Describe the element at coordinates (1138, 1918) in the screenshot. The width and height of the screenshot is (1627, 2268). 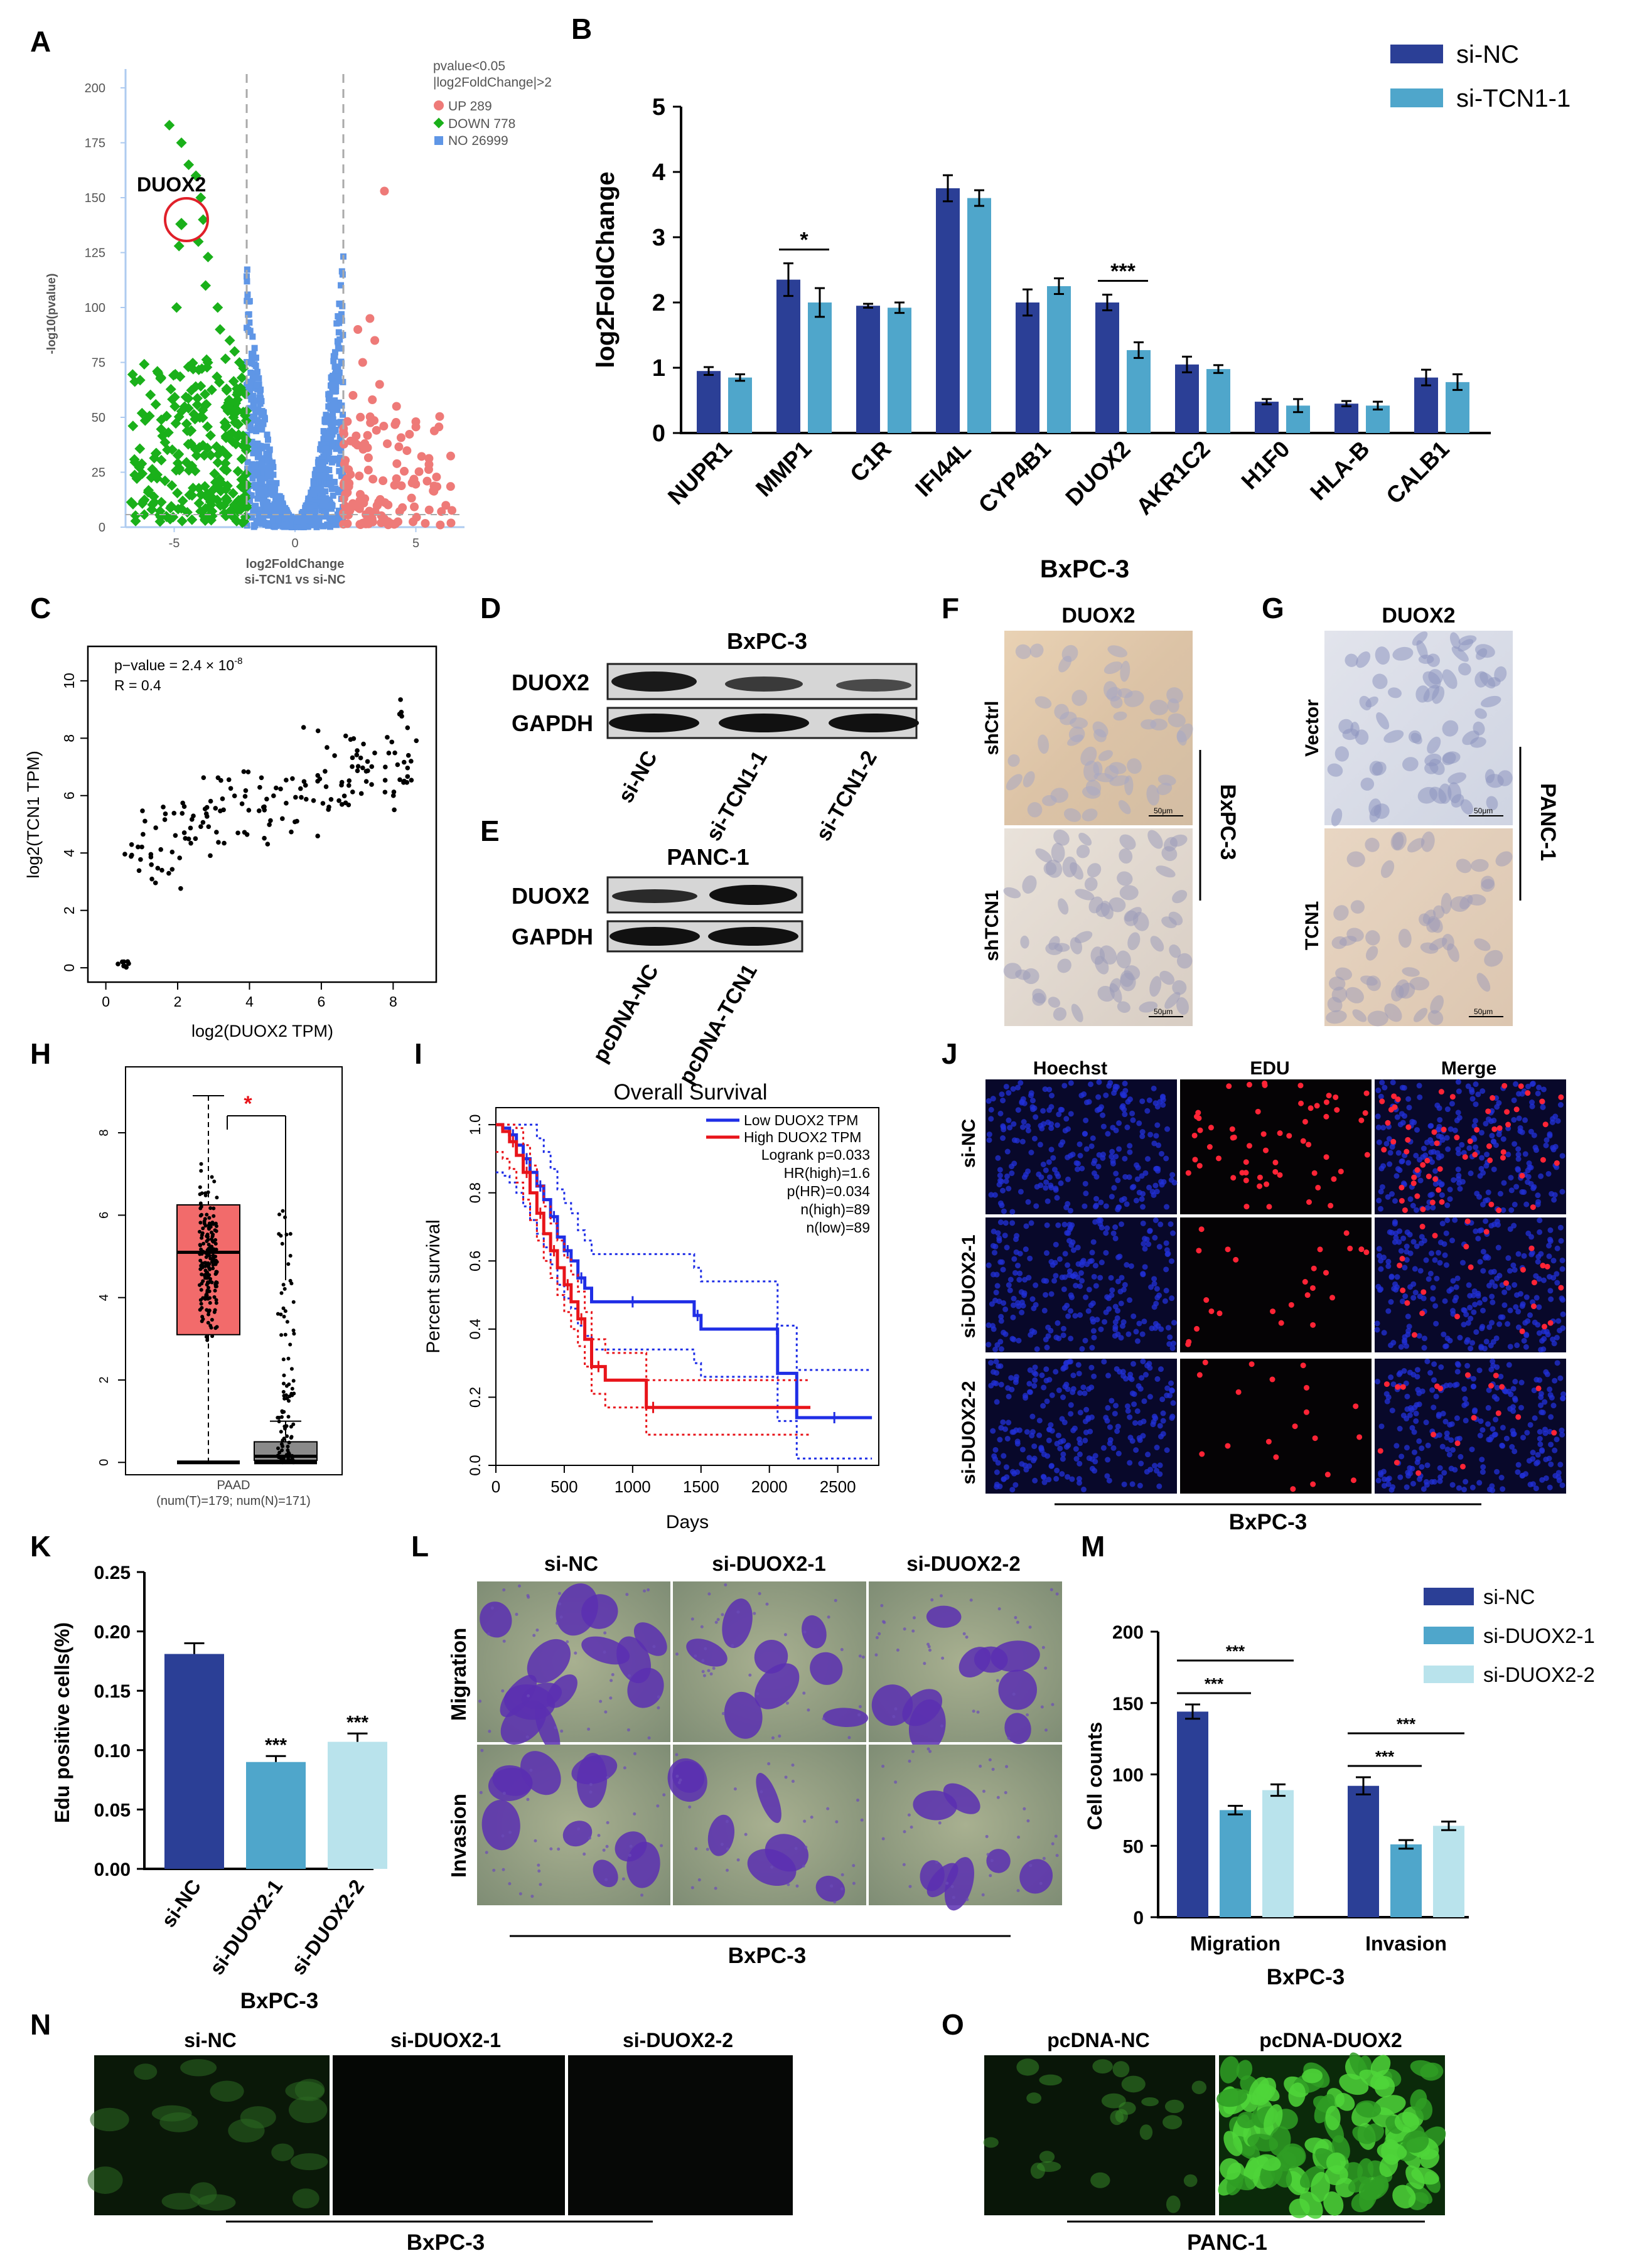
I see `m-y-tick-label: 0` at that location.